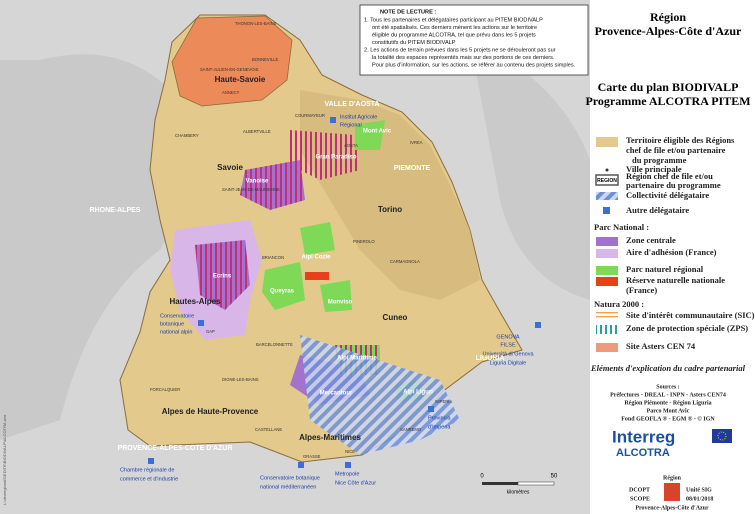 Image resolution: width=755 pixels, height=514 pixels. I want to click on legend-swatch-text: REGION, so click(607, 181).